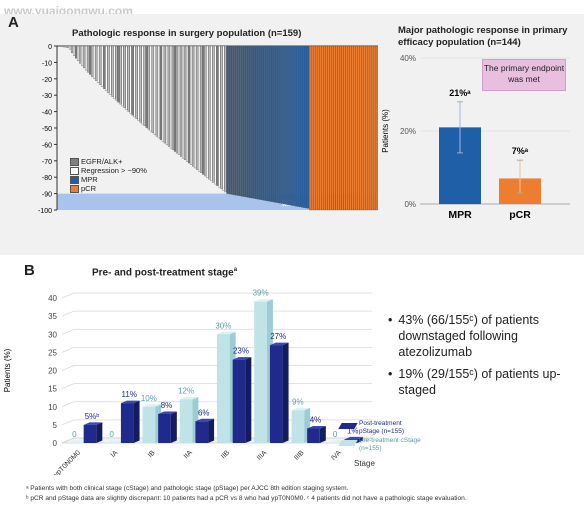 This screenshot has width=584, height=525. I want to click on stage-chart-x-label: Stage, so click(364, 463).